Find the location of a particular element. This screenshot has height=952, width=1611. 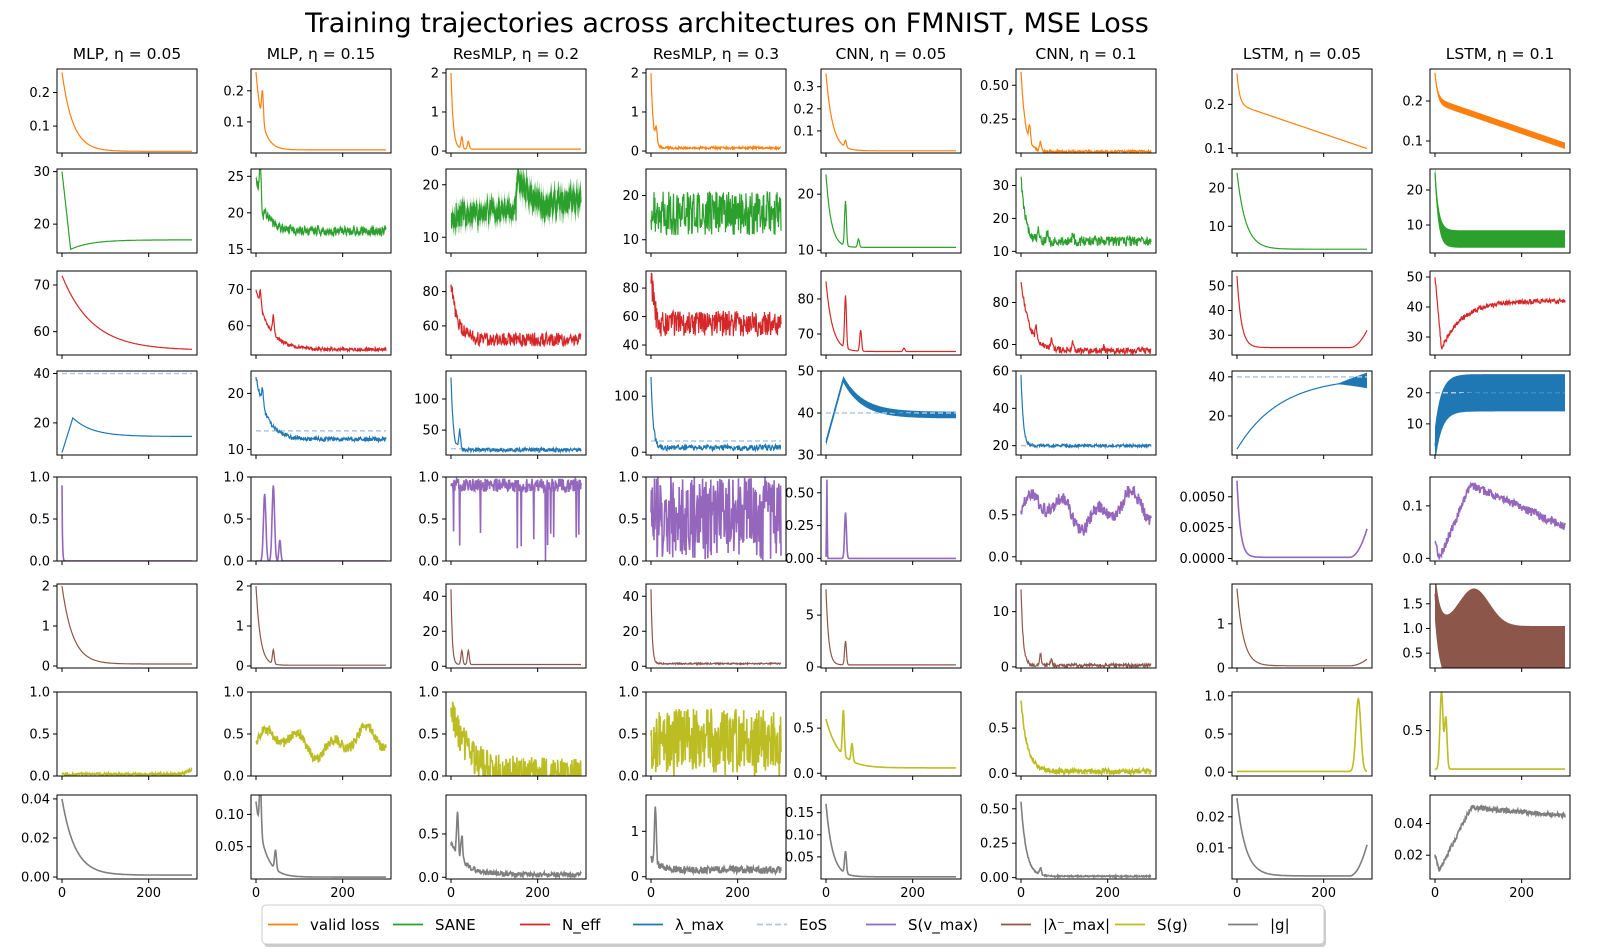

panel: 01 is located at coordinates (1295, 630).